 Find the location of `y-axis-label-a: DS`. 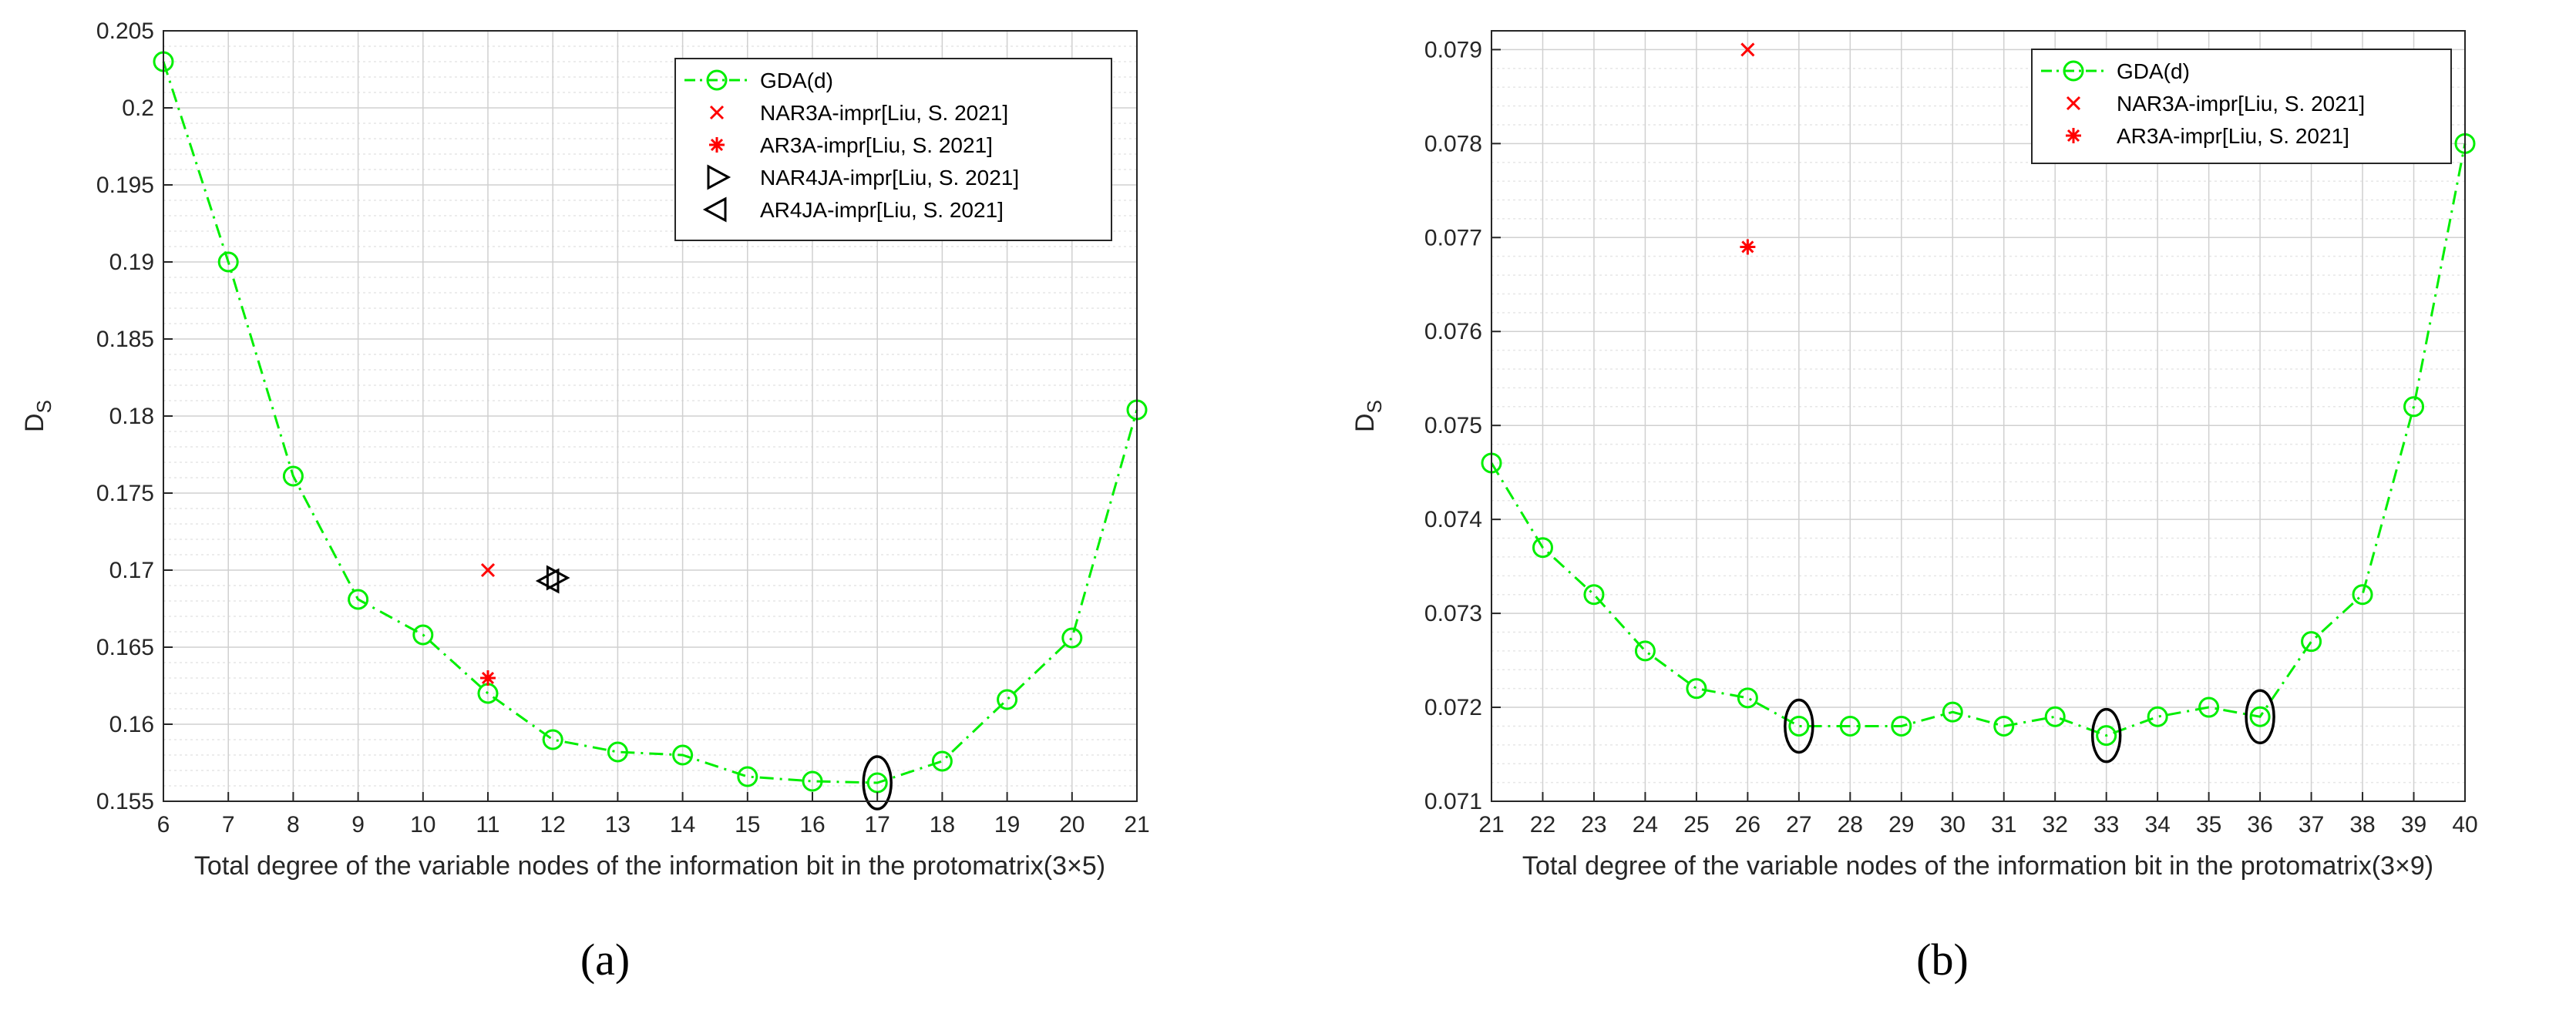

y-axis-label-a: DS is located at coordinates (37, 416).